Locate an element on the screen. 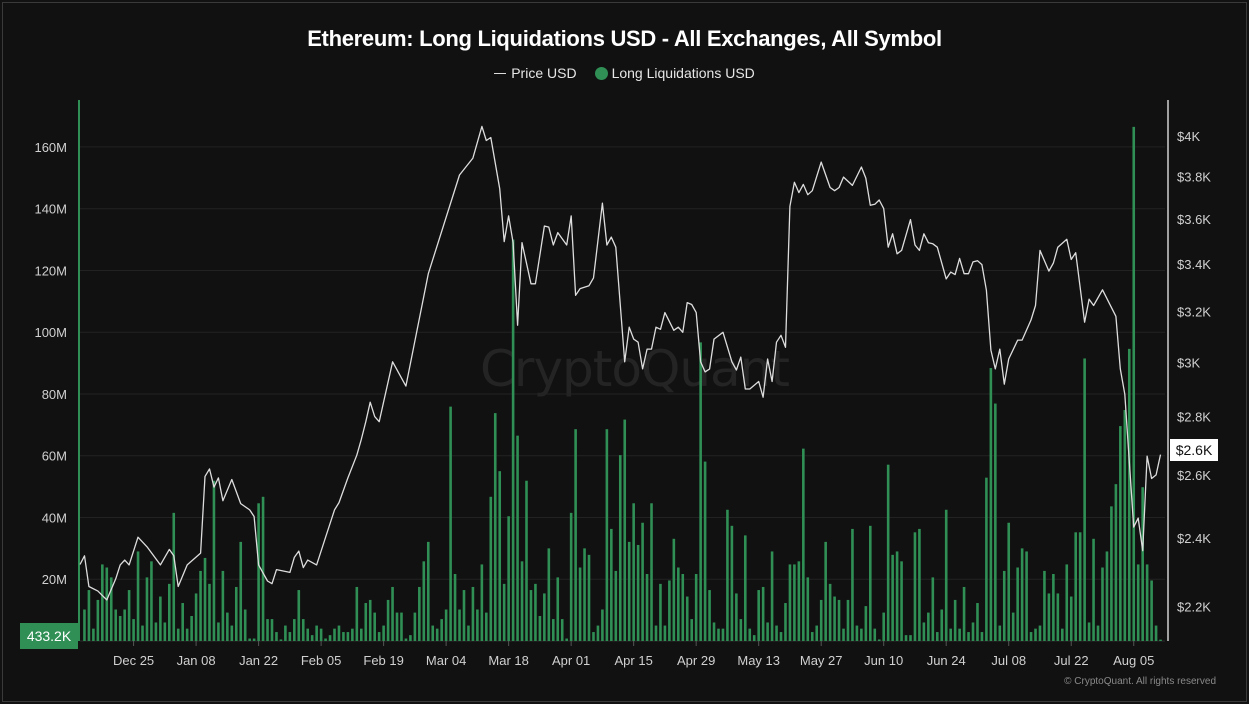  x-axis-tick-label: Aug 05 is located at coordinates (1133, 660).